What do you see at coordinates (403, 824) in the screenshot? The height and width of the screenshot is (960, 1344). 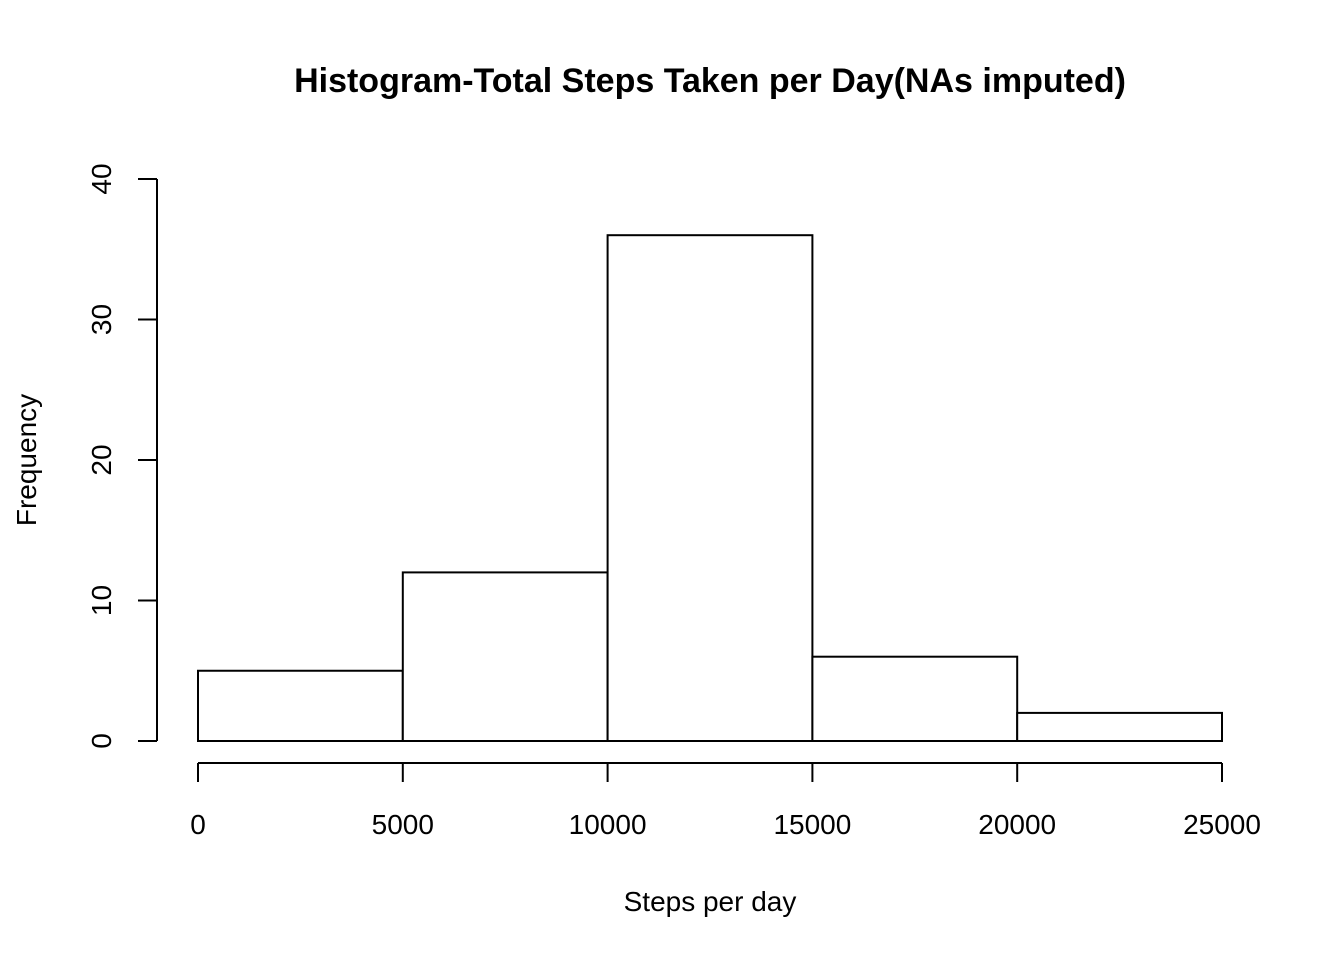 I see `x-tick-label: 5000` at bounding box center [403, 824].